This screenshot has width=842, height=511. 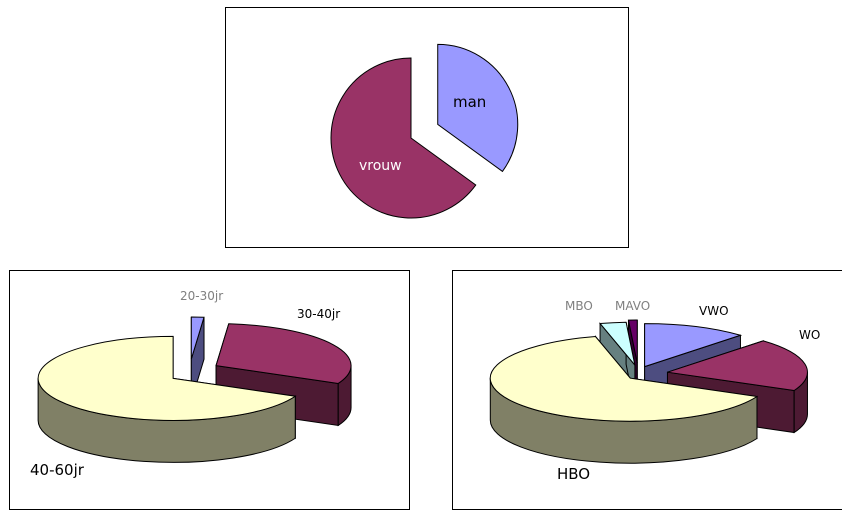 What do you see at coordinates (470, 102) in the screenshot?
I see `slice-label-man: man` at bounding box center [470, 102].